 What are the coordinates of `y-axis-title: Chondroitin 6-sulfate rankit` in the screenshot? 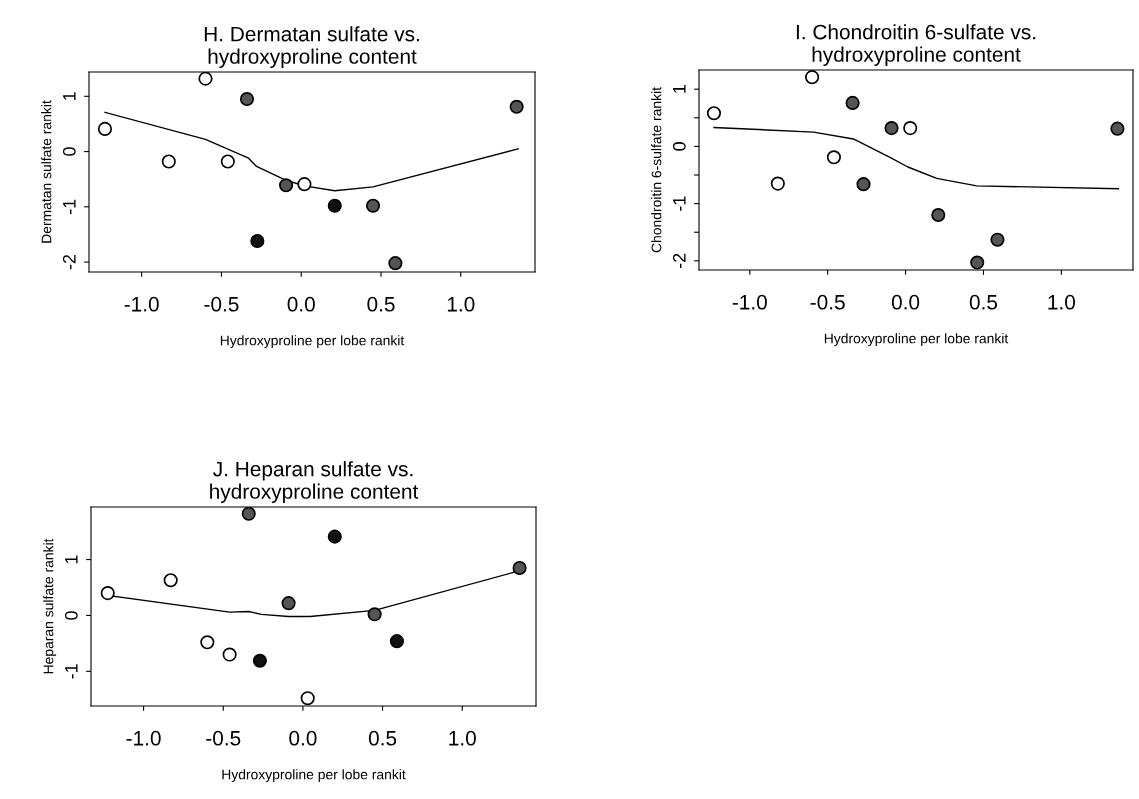 It's located at (656, 170).